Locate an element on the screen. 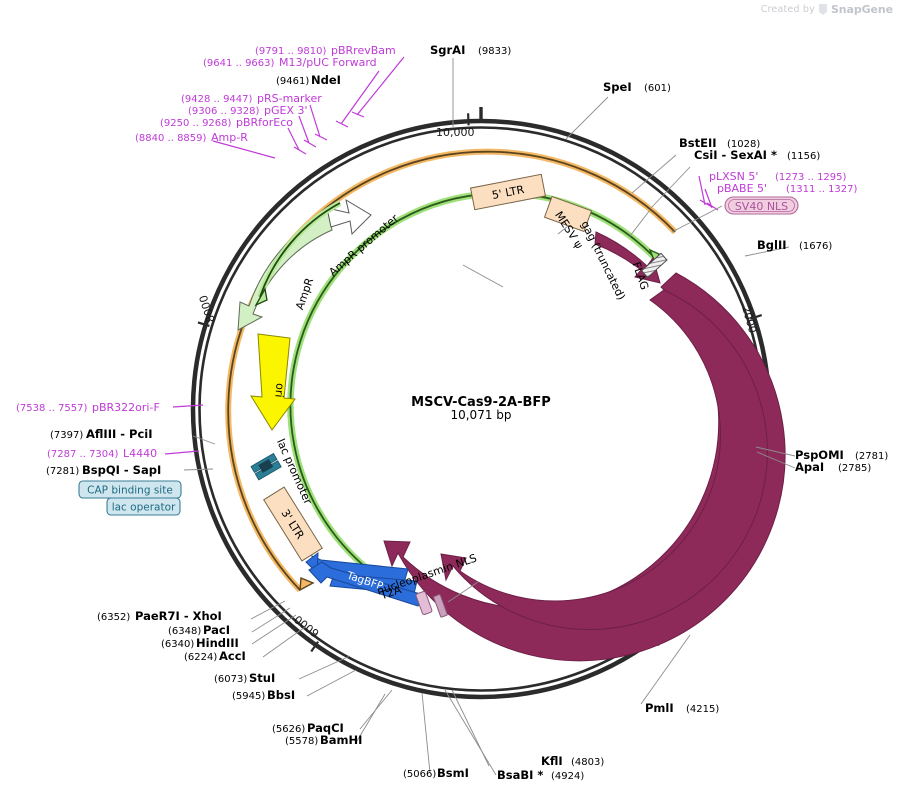  cap-binding-site-tag-box: CAP binding site is located at coordinates (130, 489).